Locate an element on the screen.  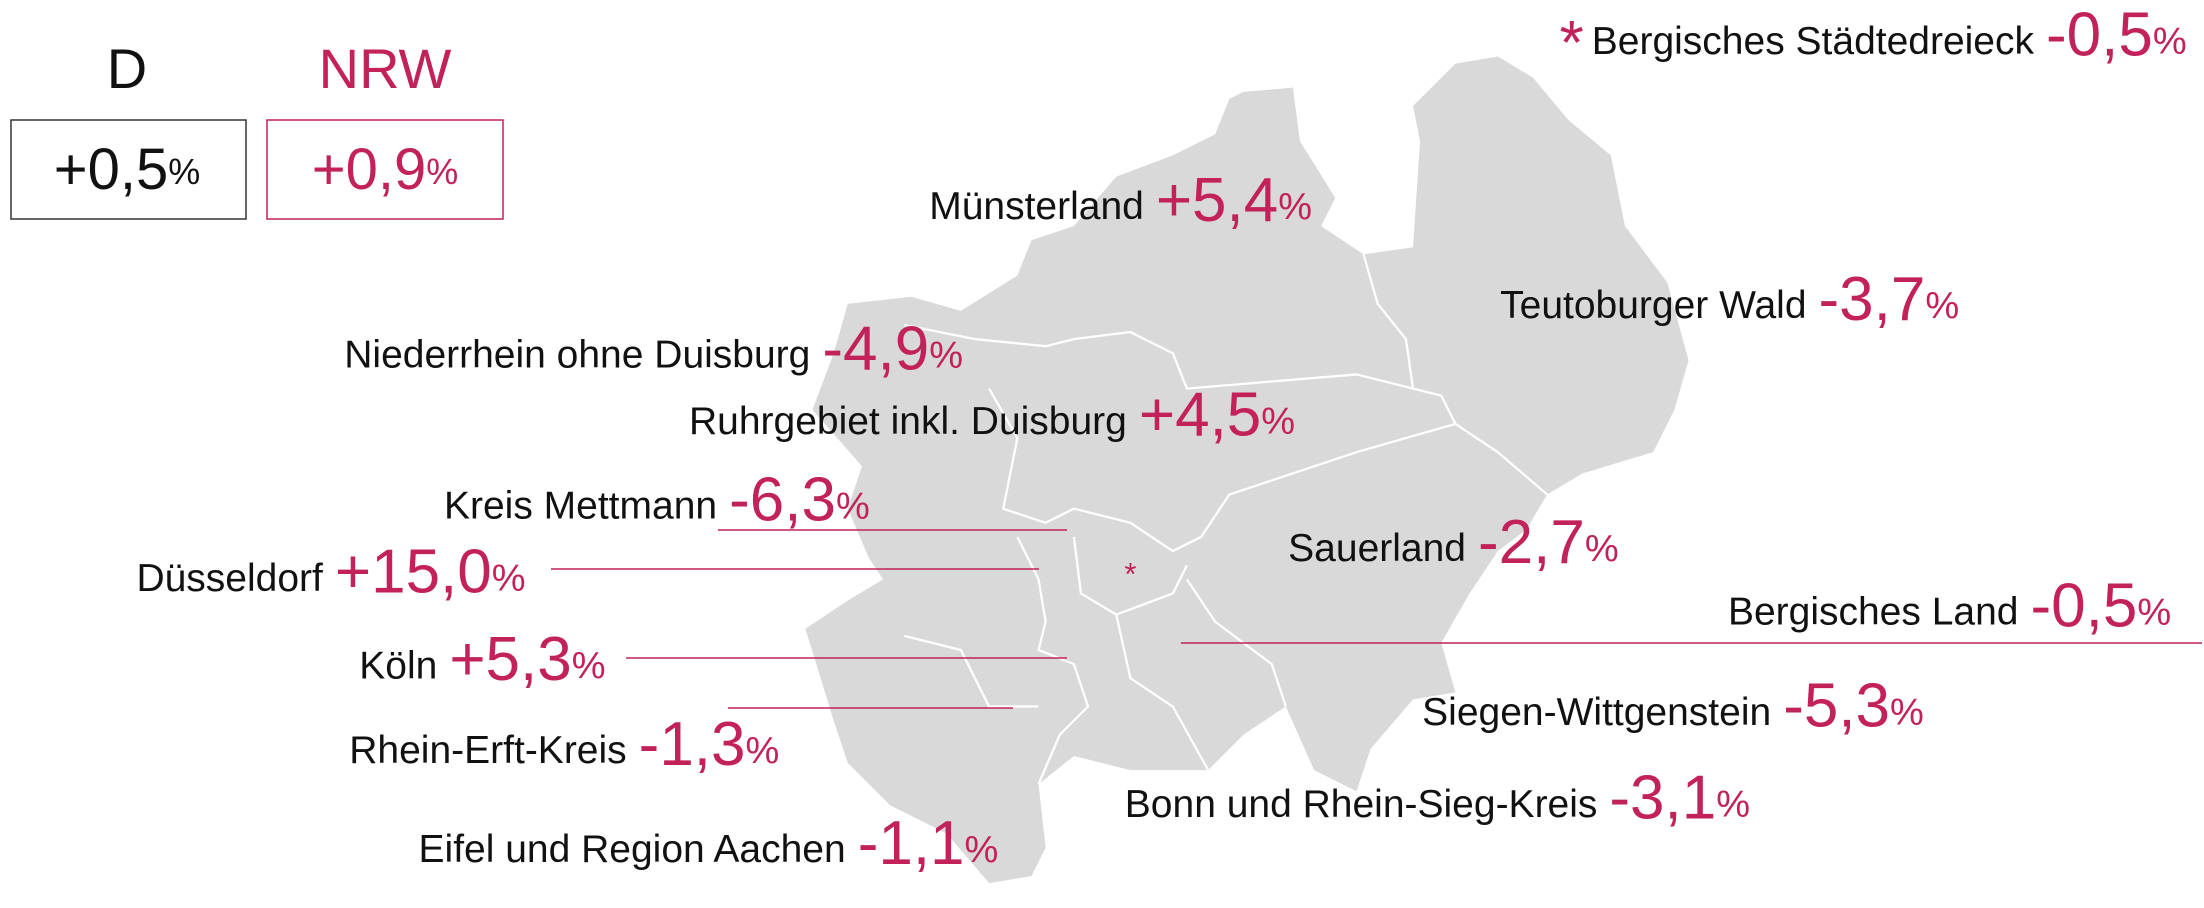
value: -4,9 is located at coordinates (875, 349).